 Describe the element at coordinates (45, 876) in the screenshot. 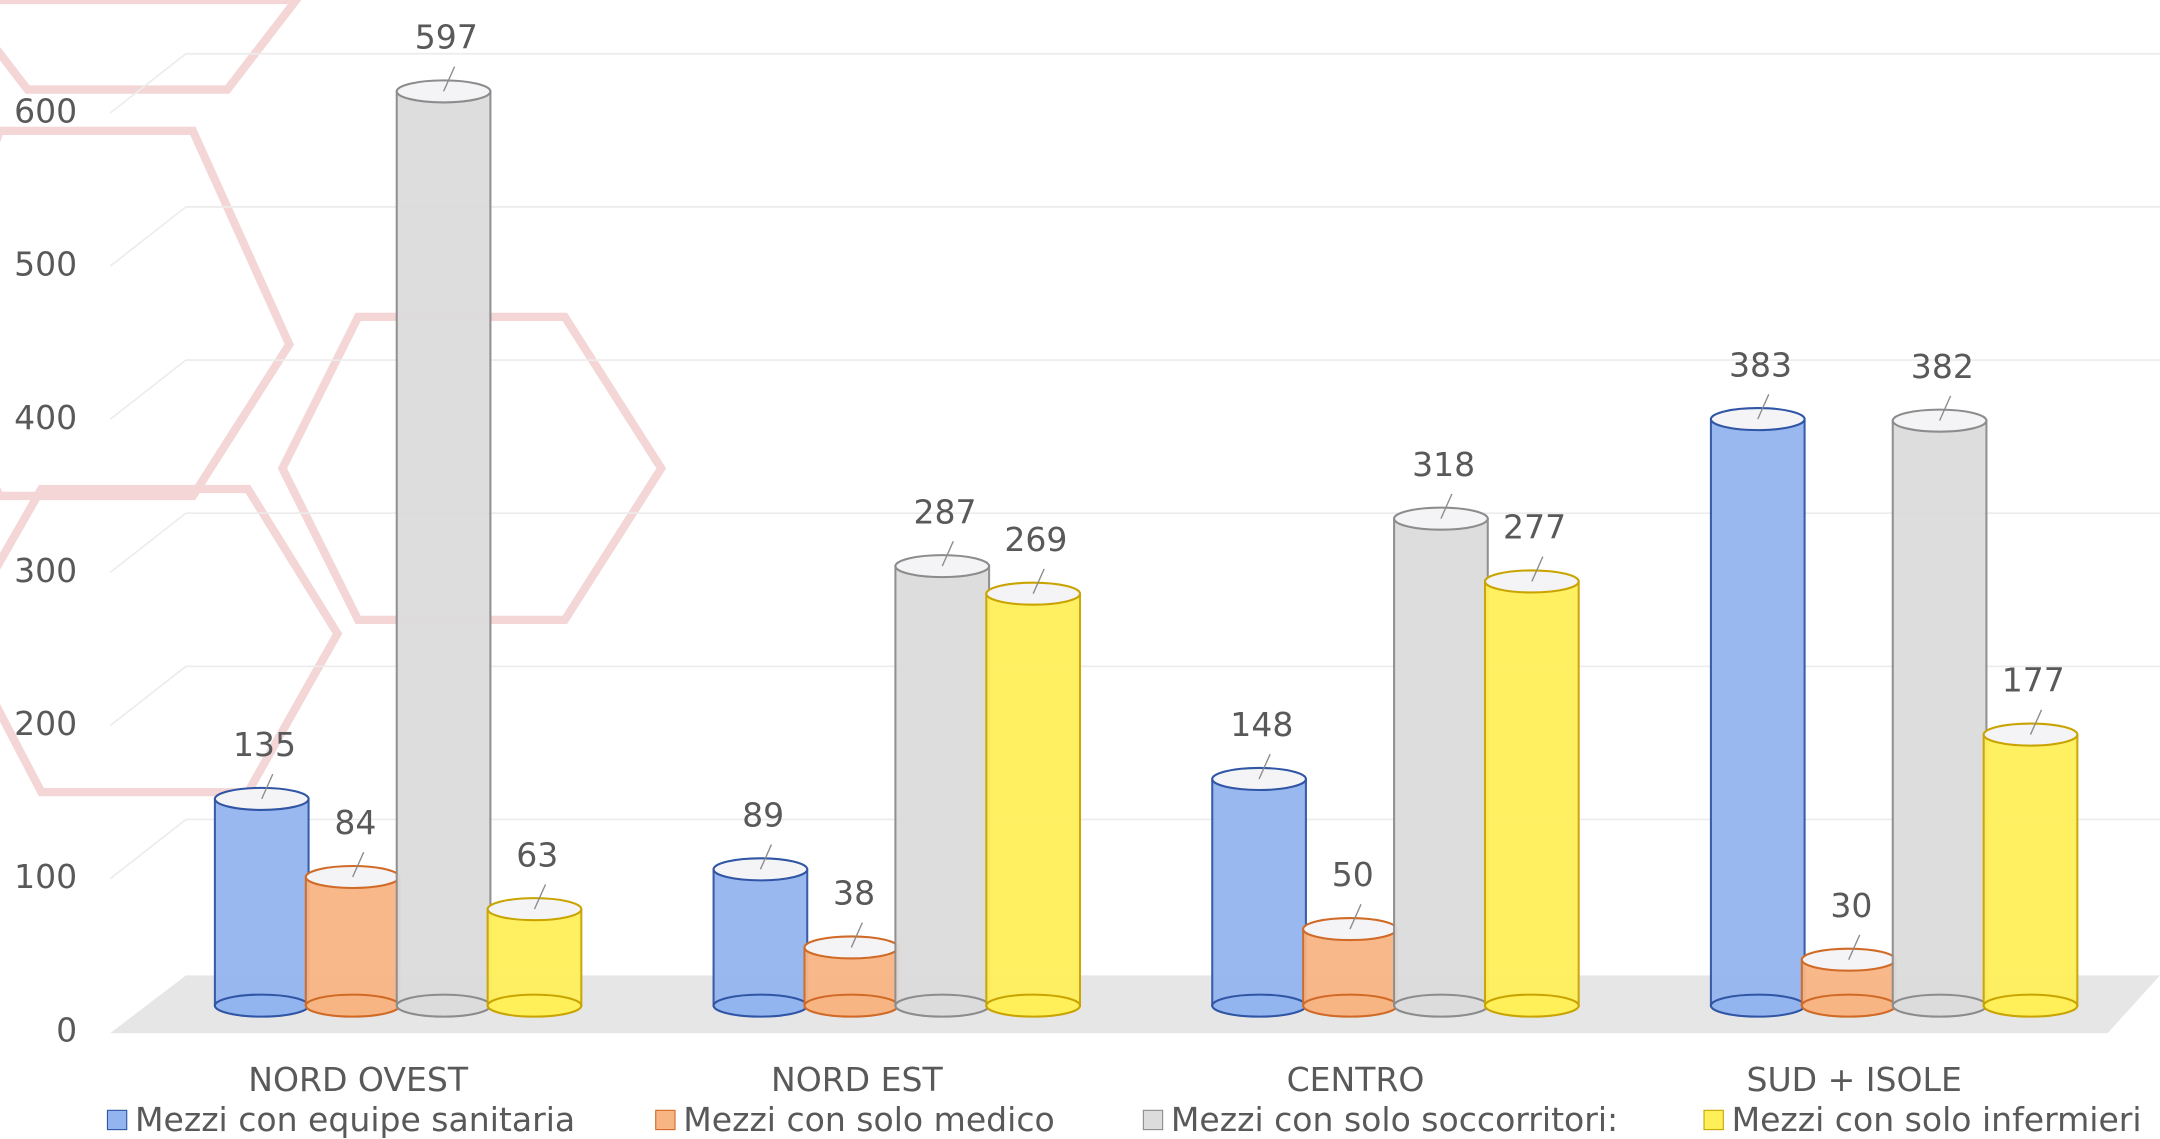

I see `y-tick-label: 100` at that location.